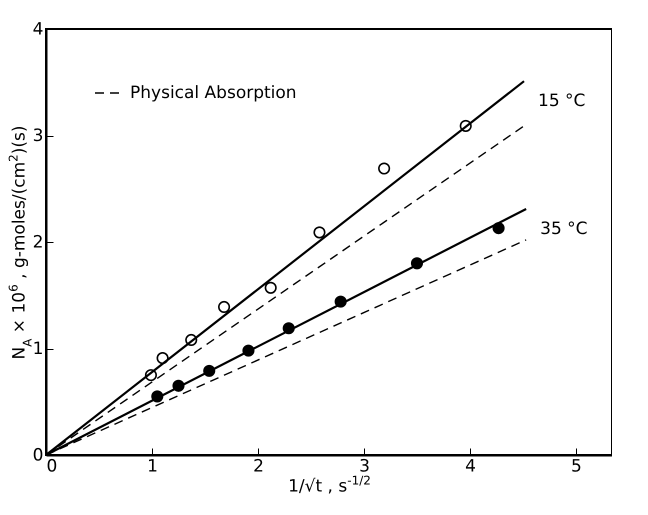 Image resolution: width=648 pixels, height=515 pixels. What do you see at coordinates (213, 93) in the screenshot?
I see `legend-label: Physical Absorption` at bounding box center [213, 93].